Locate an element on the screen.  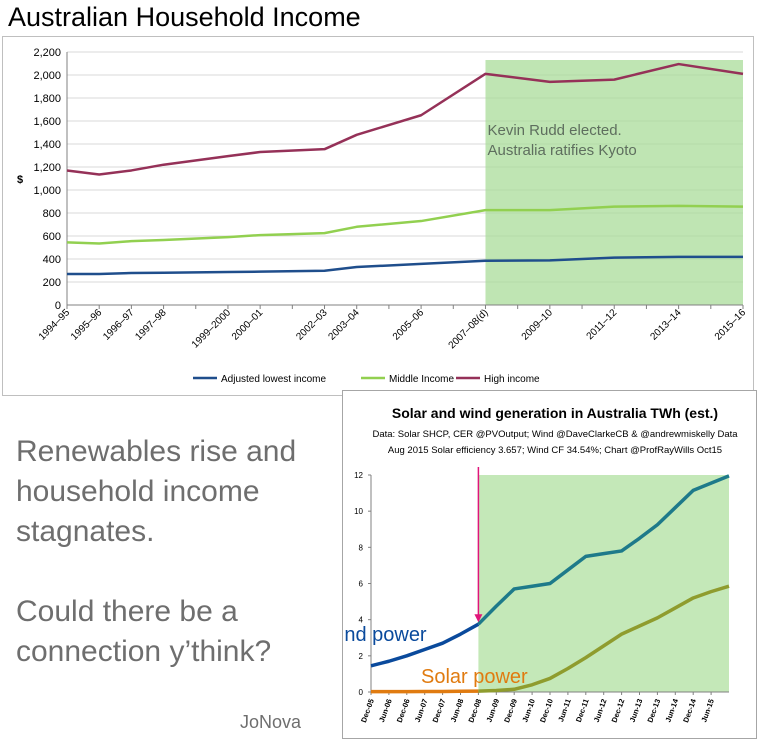
x-tick-label: 2009–10 is located at coordinates (538, 325).